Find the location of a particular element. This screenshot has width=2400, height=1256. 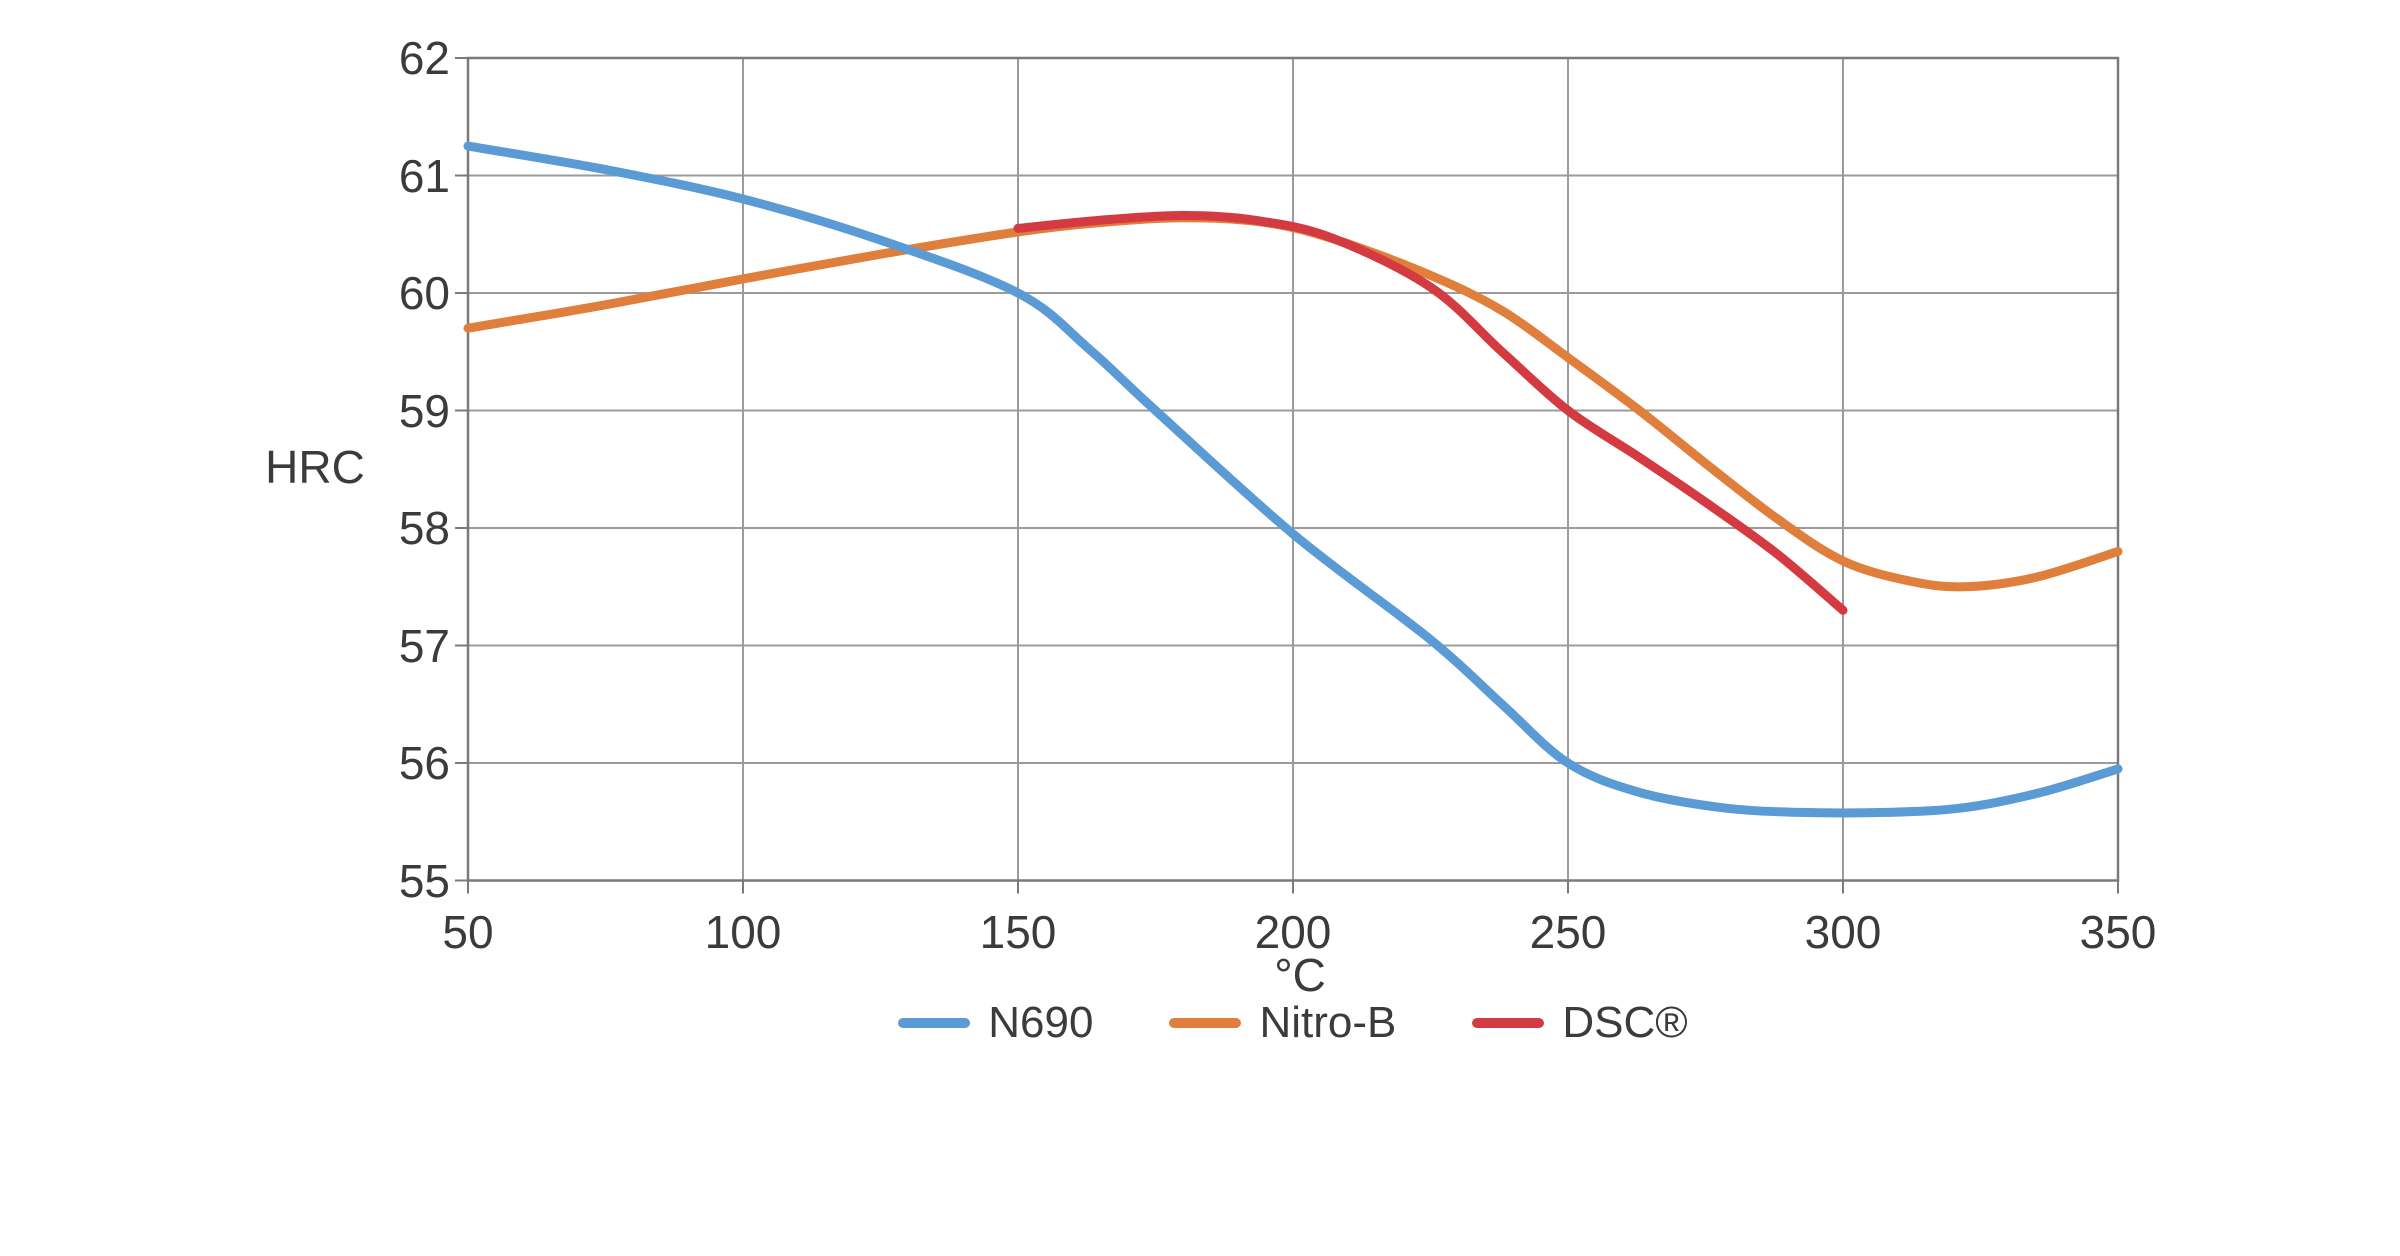

y-axis-title: HRC is located at coordinates (315, 467).